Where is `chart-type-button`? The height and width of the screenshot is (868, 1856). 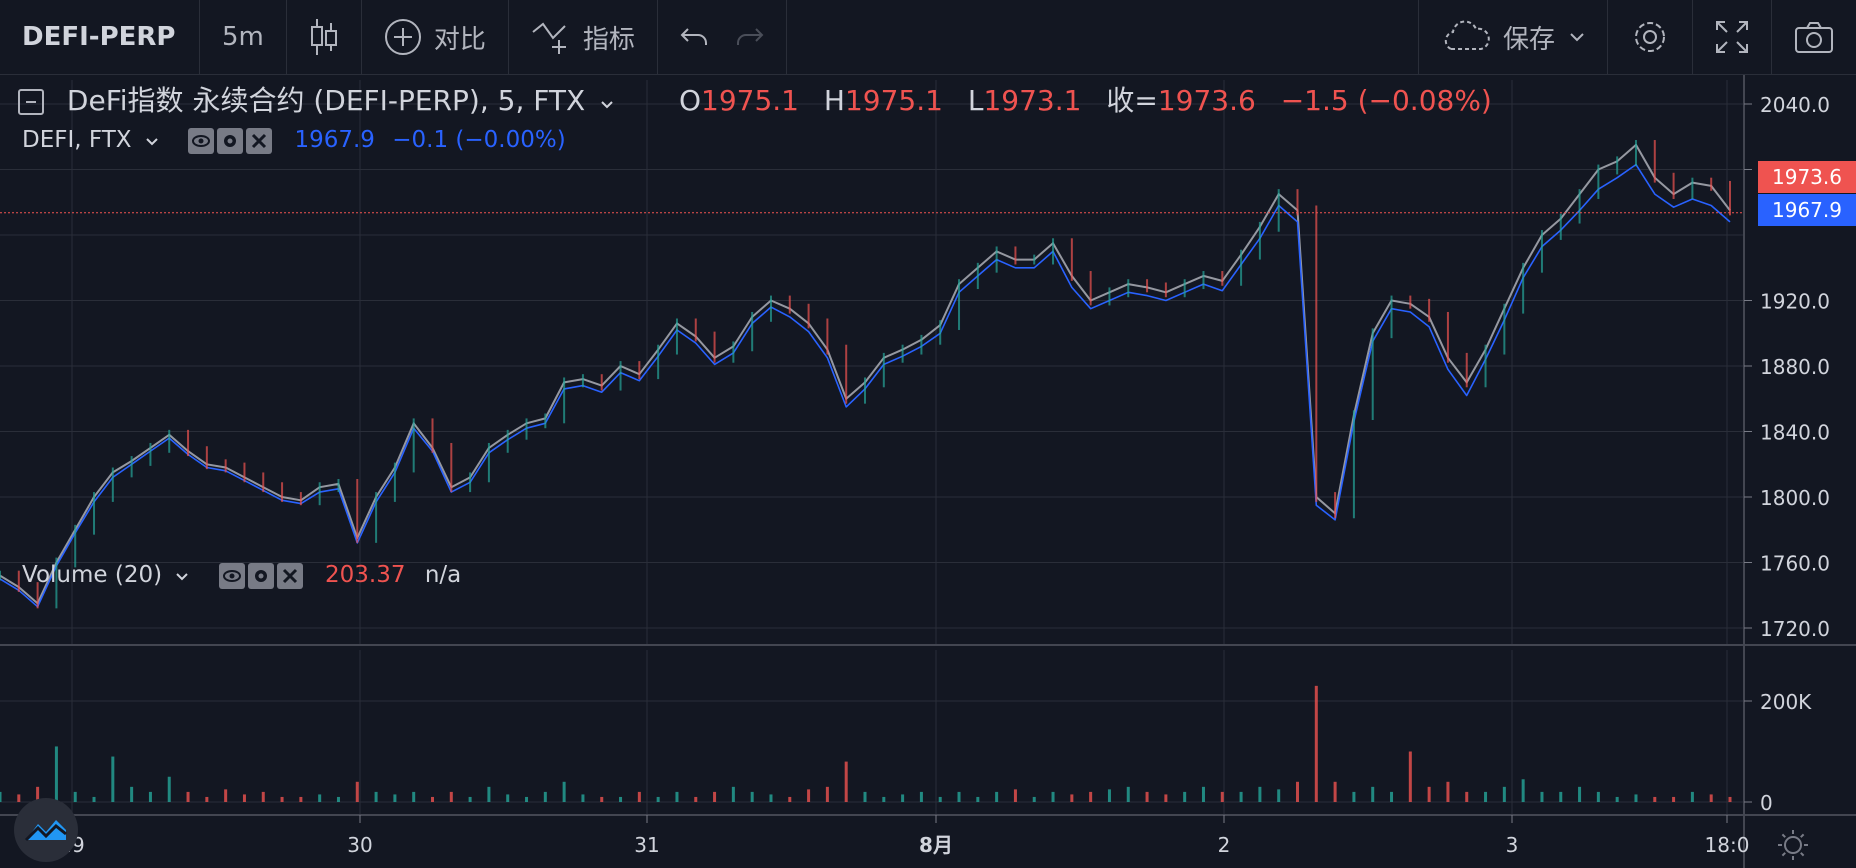
chart-type-button is located at coordinates (324, 37).